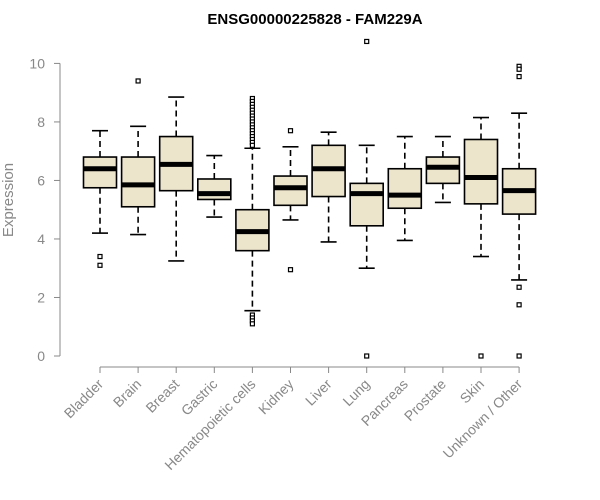 This screenshot has width=600, height=500. Describe the element at coordinates (176, 179) in the screenshot. I see `box-breast` at that location.